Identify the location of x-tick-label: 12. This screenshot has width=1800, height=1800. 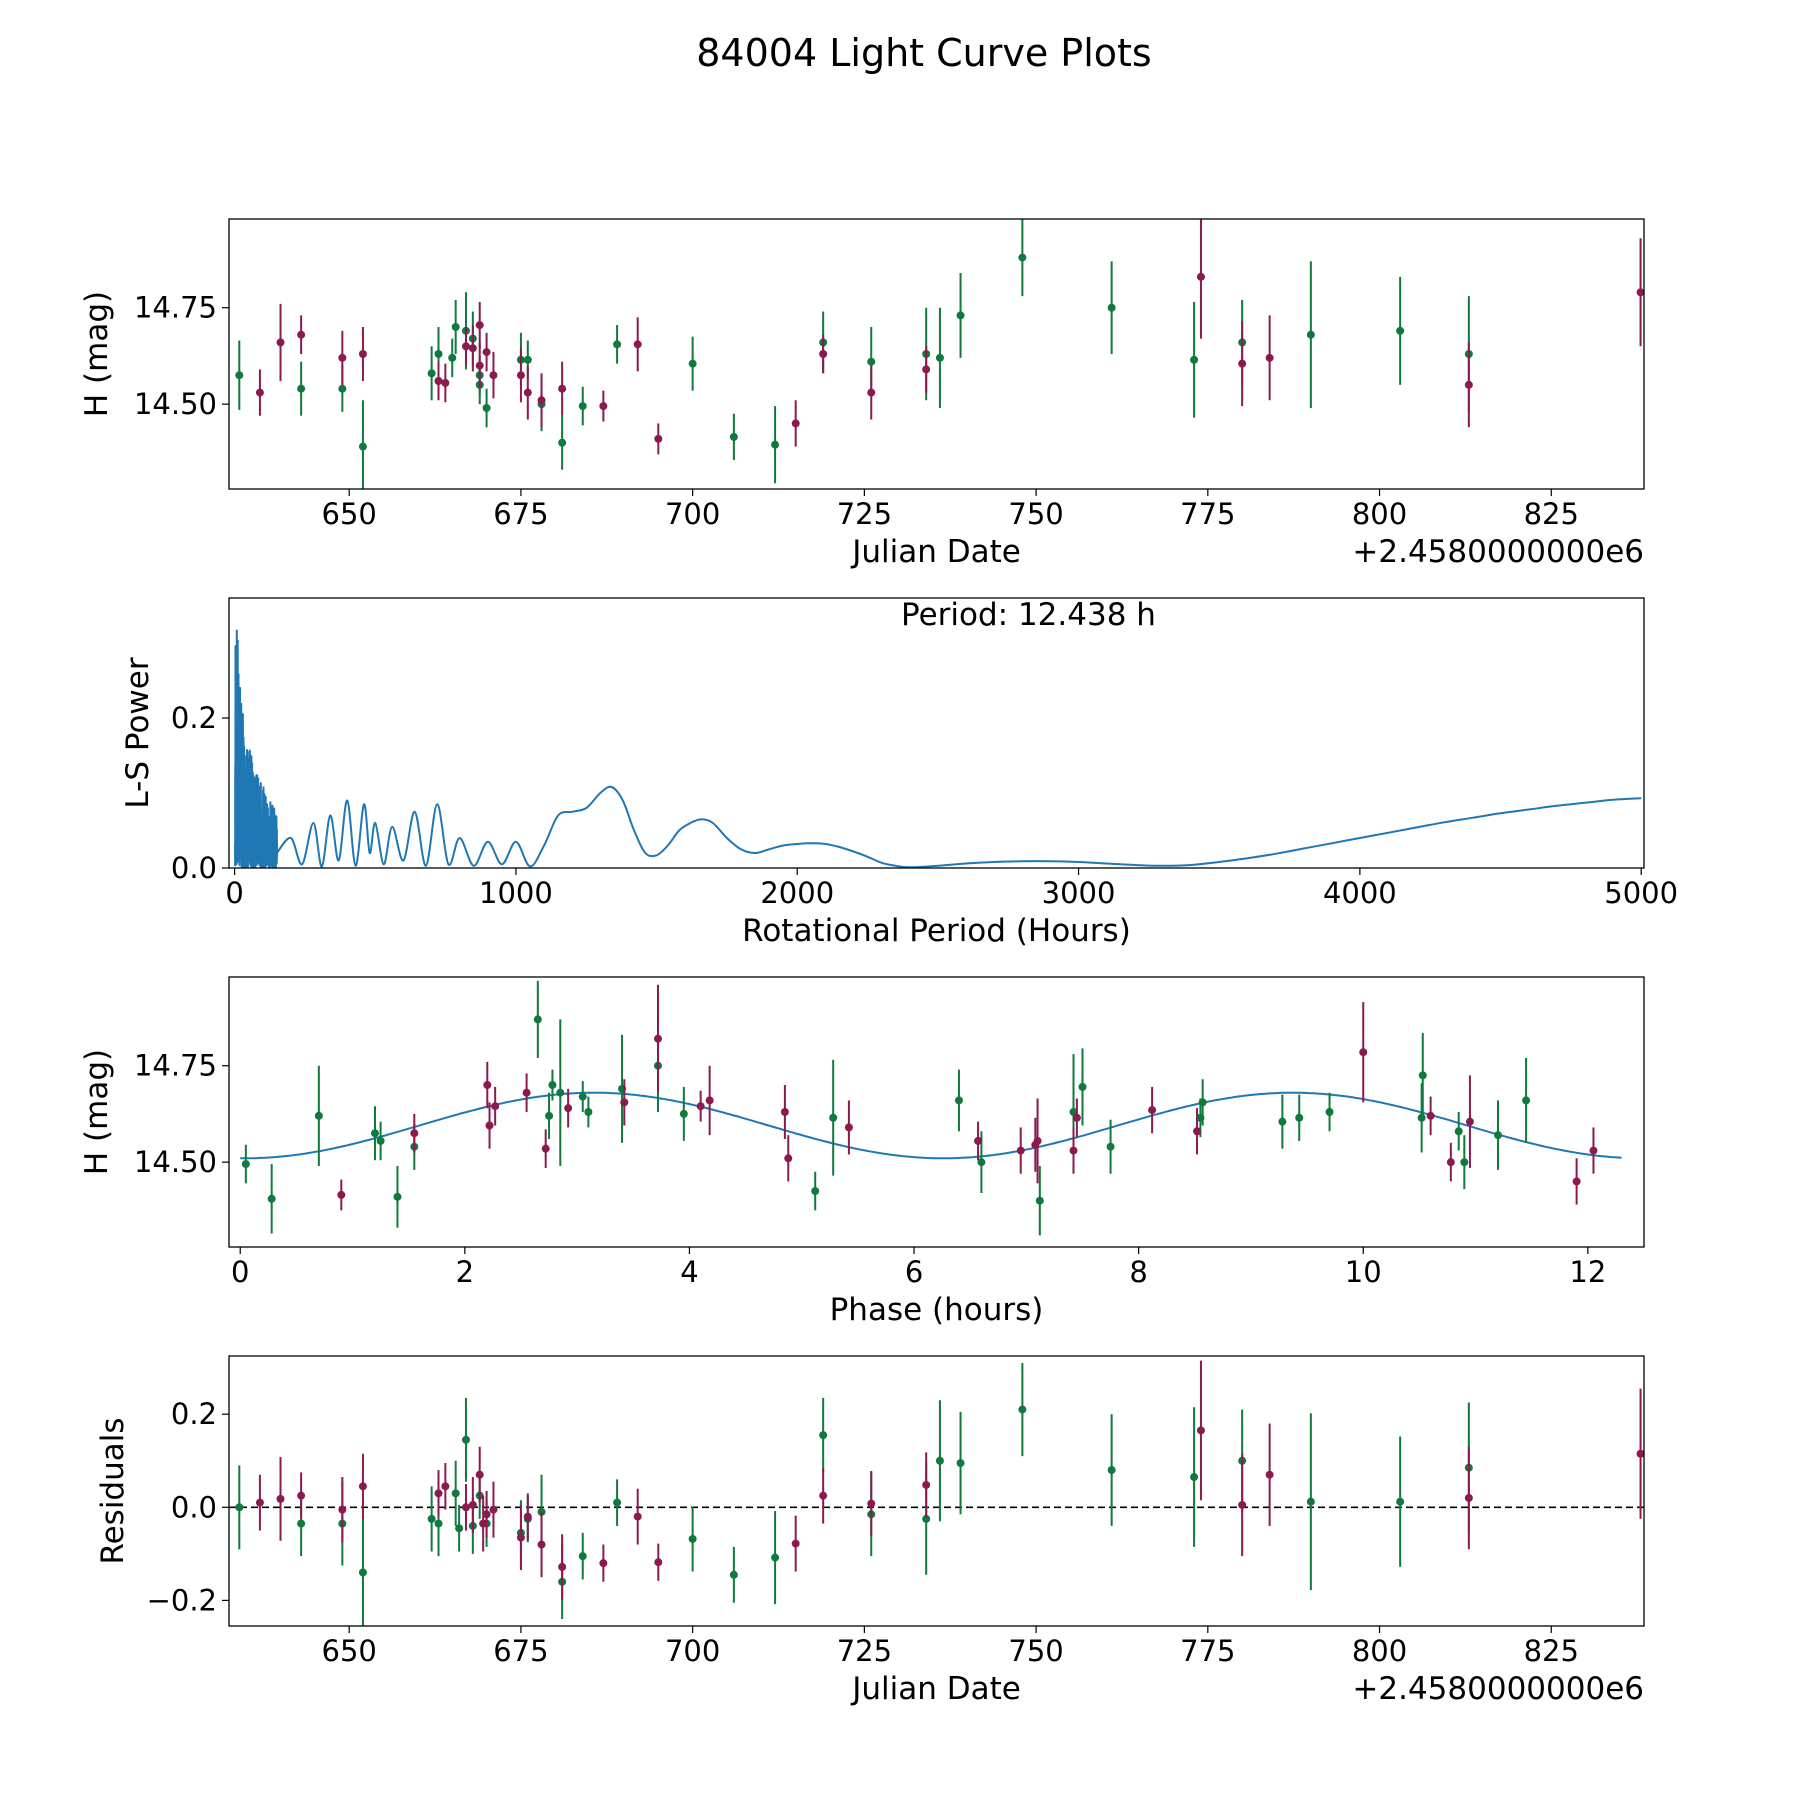
(1587, 1272).